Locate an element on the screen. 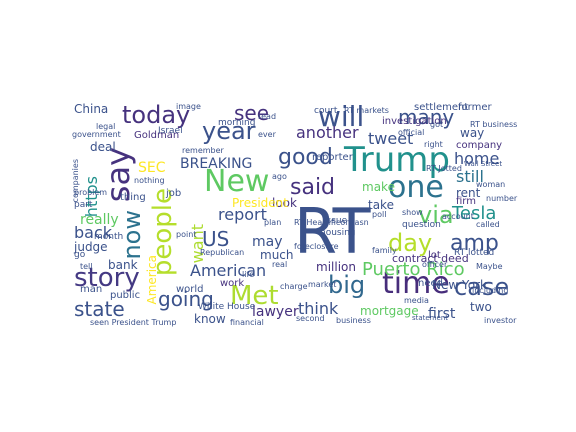  word-cloud-word: question is located at coordinates (421, 225).